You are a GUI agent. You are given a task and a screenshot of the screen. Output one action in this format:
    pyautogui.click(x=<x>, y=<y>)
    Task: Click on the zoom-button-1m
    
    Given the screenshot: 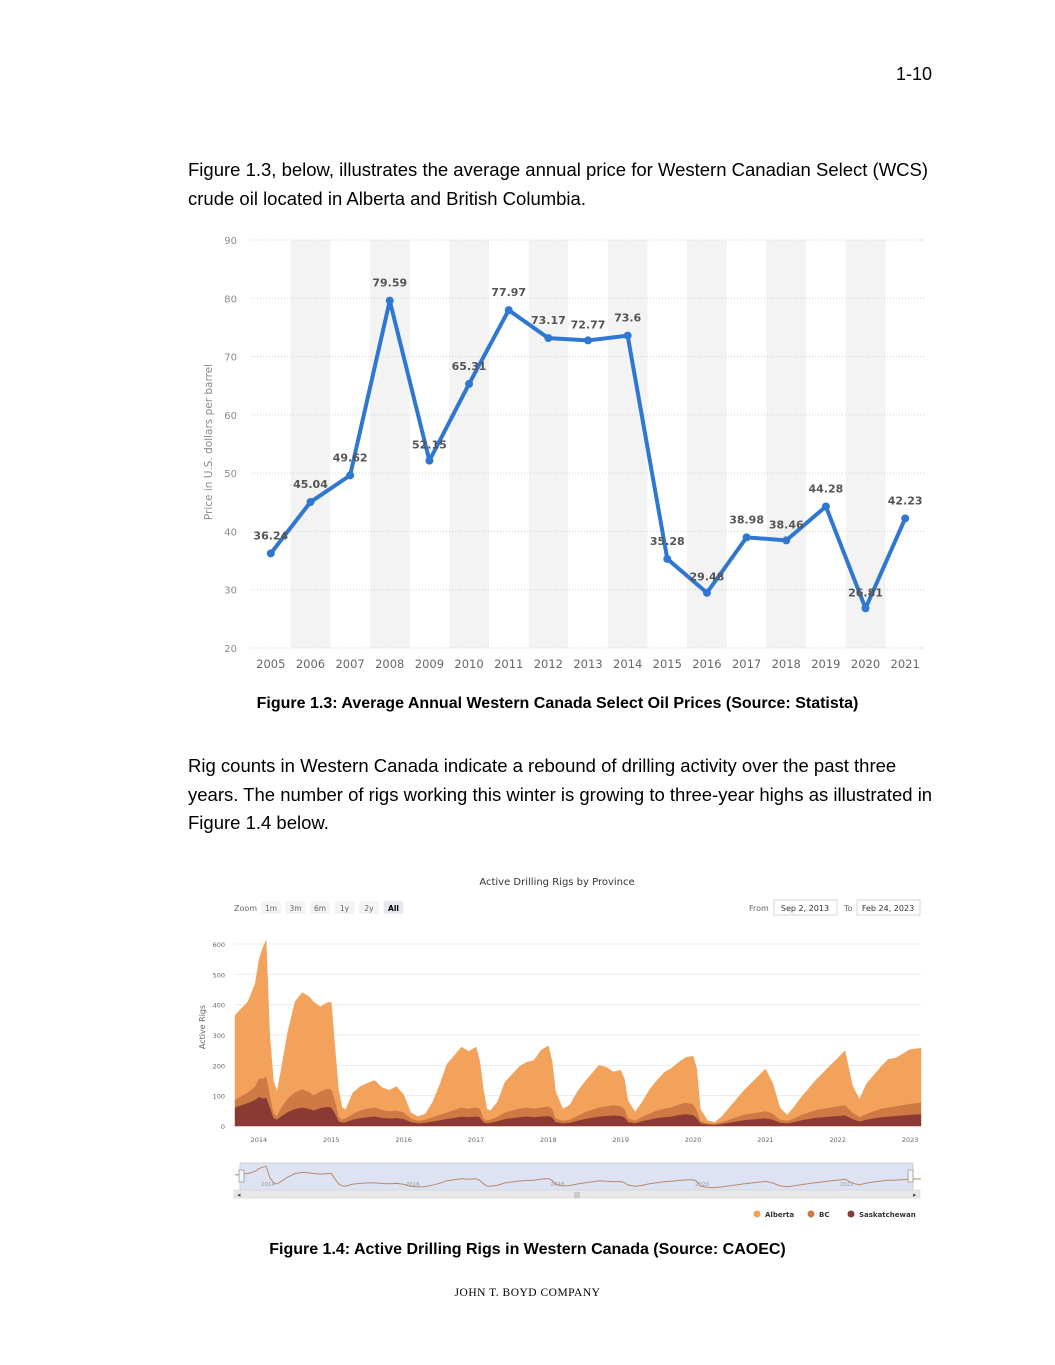 What is the action you would take?
    pyautogui.click(x=271, y=907)
    